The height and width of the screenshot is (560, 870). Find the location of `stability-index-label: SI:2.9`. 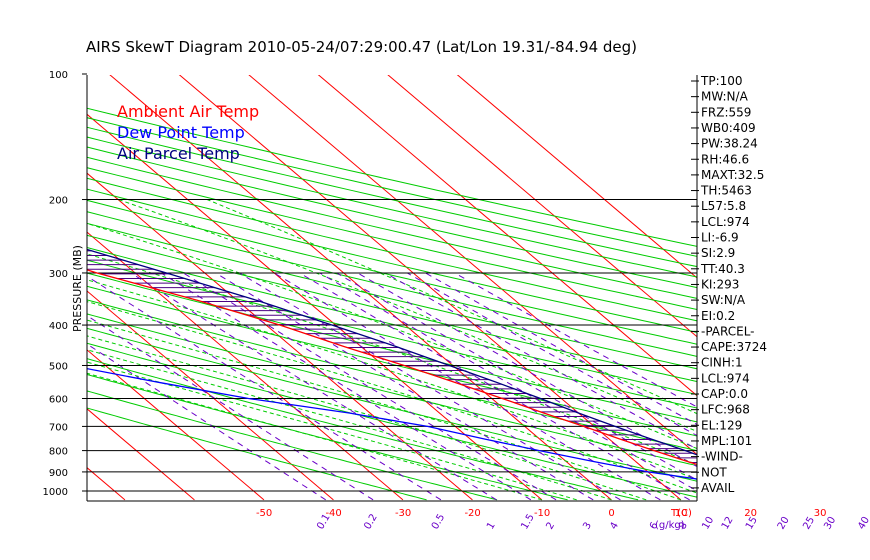

stability-index-label: SI:2.9 is located at coordinates (718, 253).